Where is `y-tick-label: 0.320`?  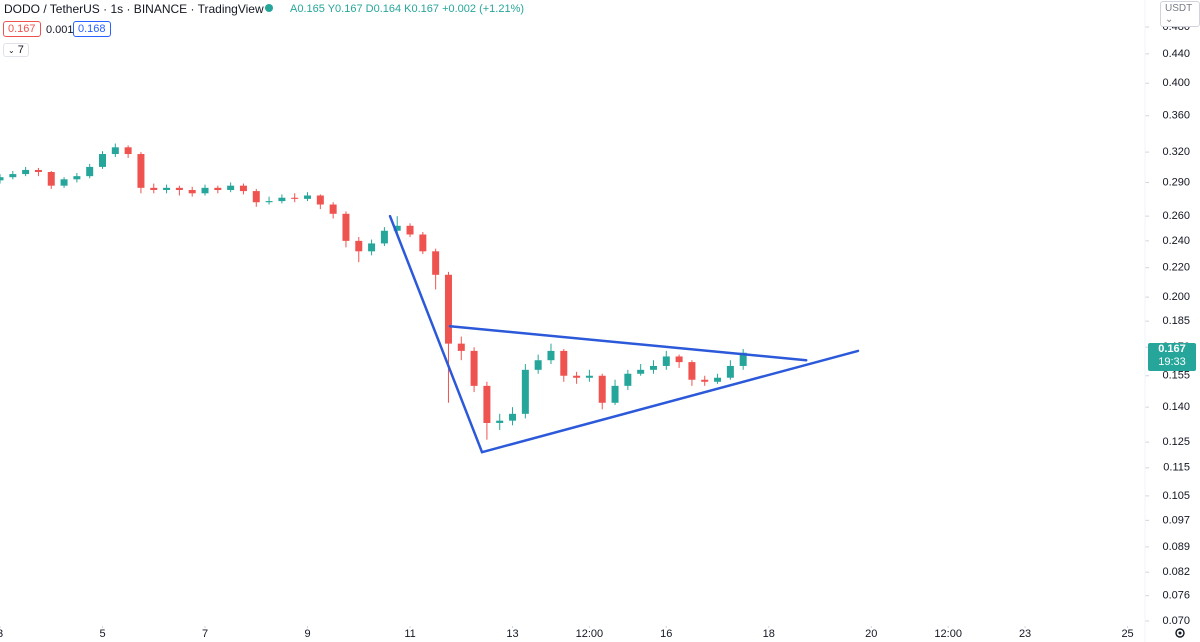
y-tick-label: 0.320 is located at coordinates (1176, 152).